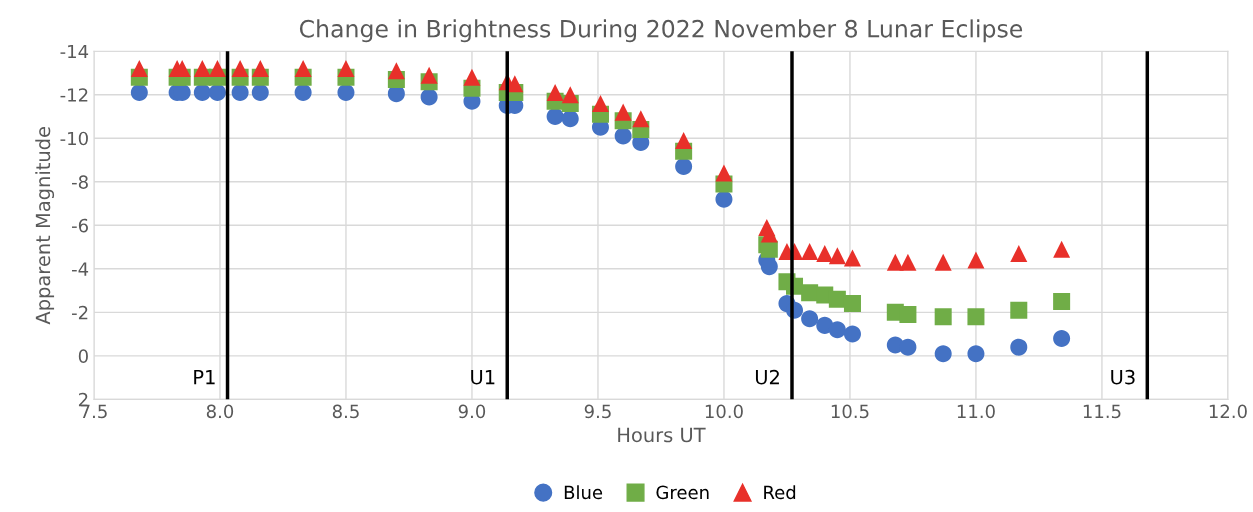  I want to click on x-tick-label: 8.5, so click(345, 411).